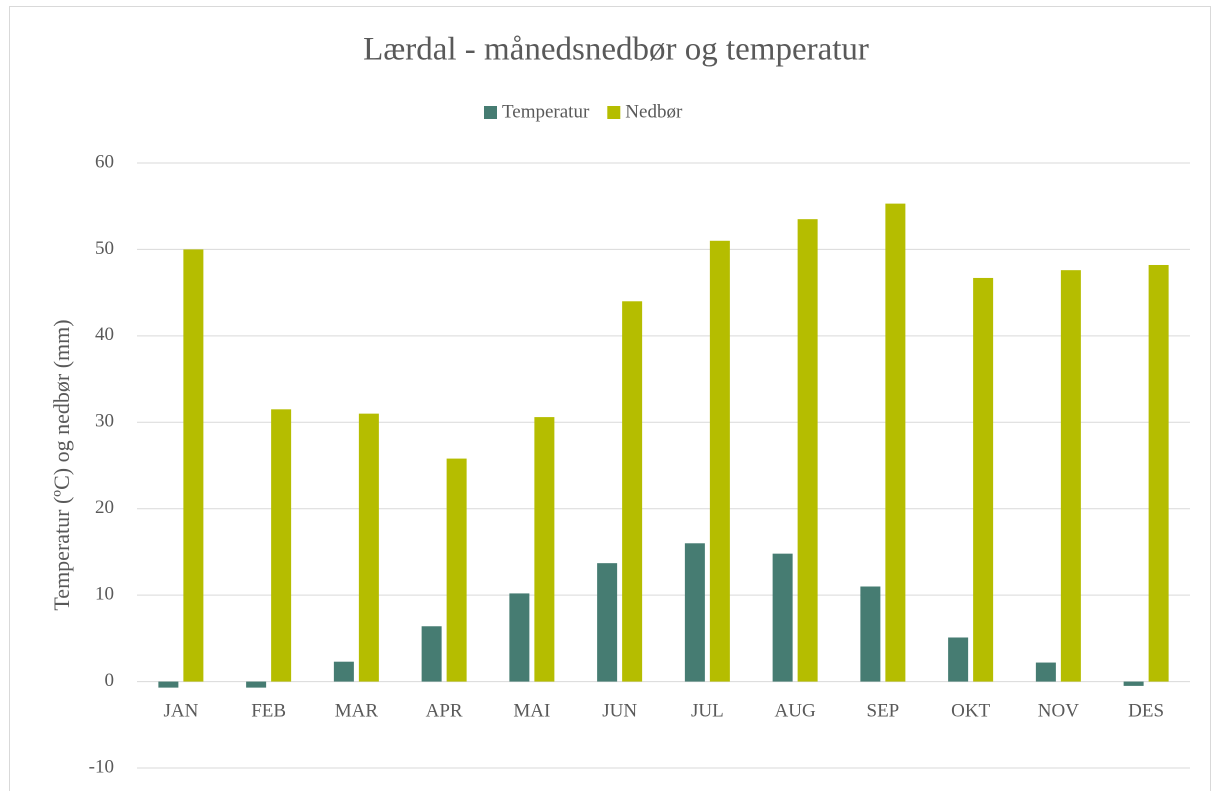  Describe the element at coordinates (531, 710) in the screenshot. I see `x-tick-label: MAI` at that location.